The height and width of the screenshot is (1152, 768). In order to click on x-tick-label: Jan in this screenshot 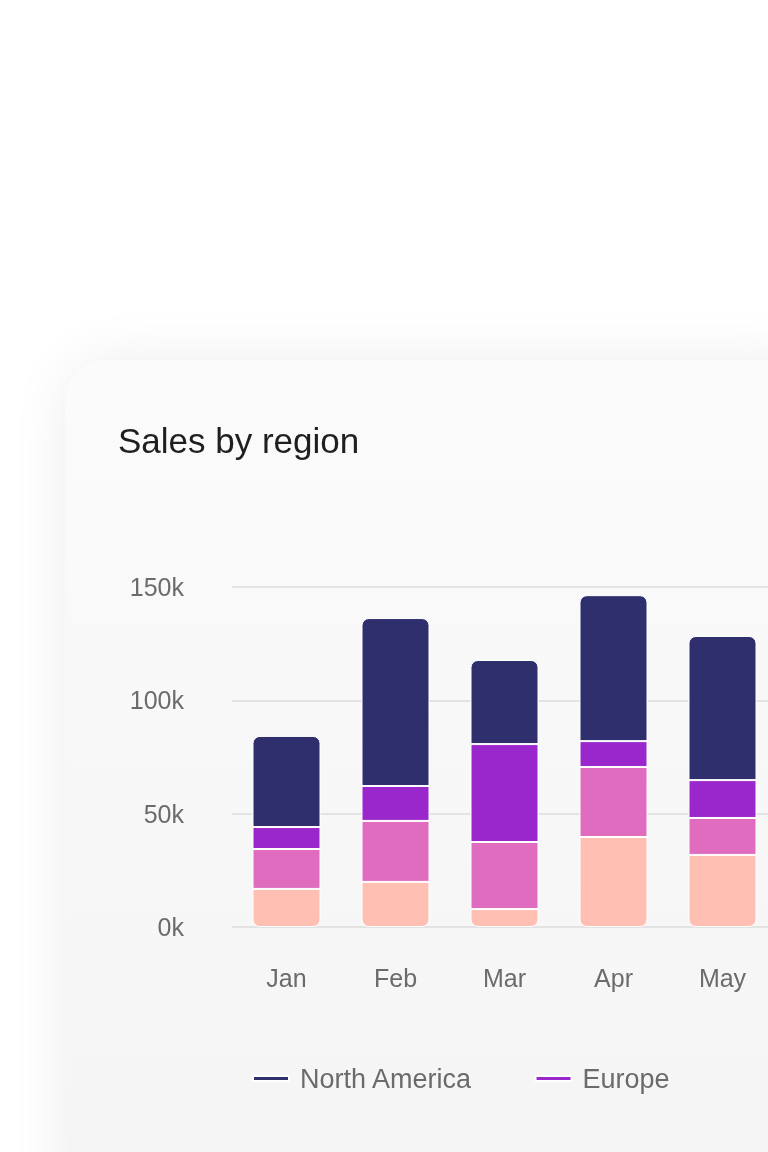, I will do `click(286, 977)`.